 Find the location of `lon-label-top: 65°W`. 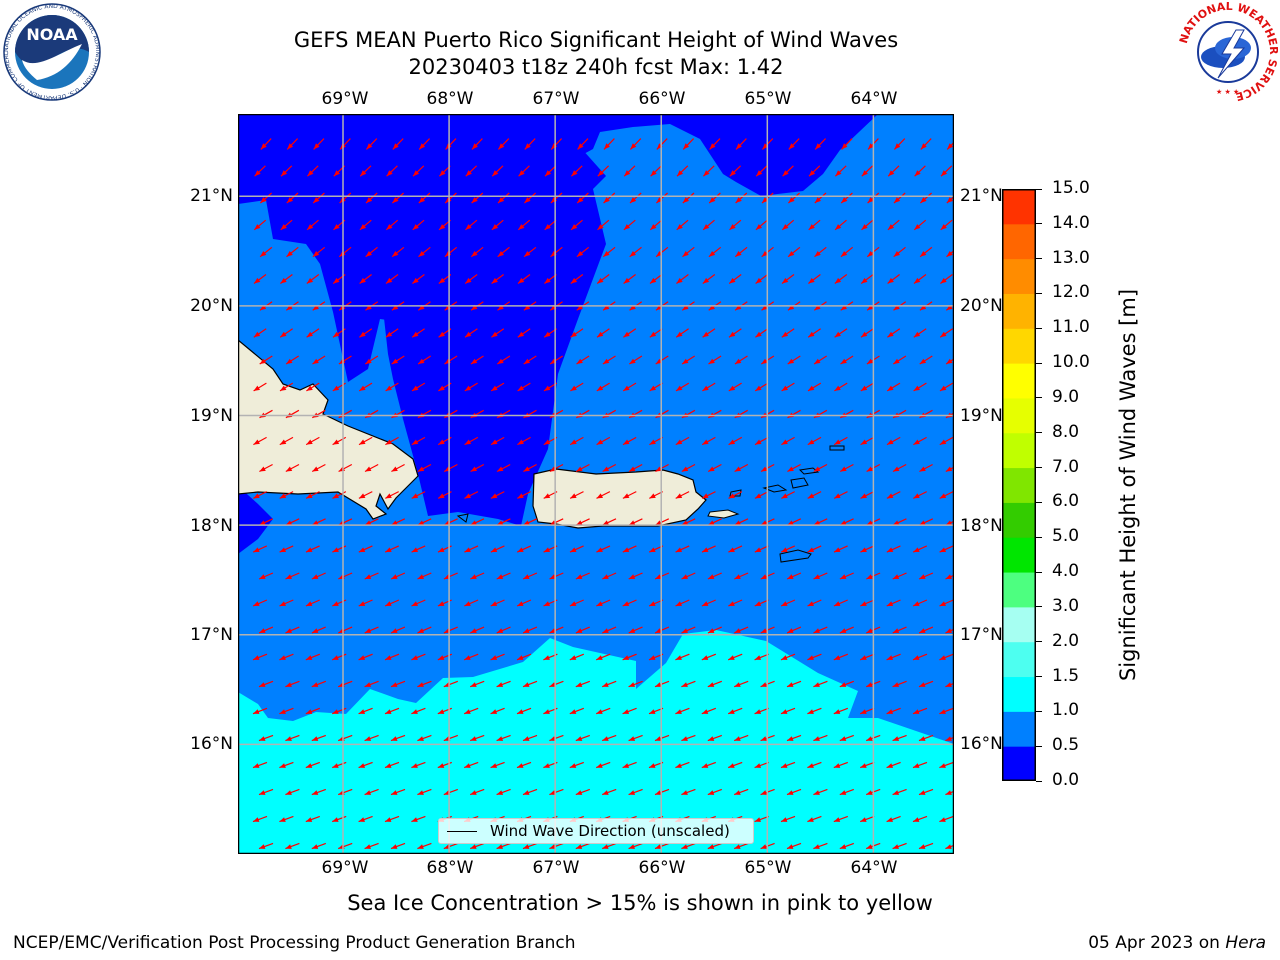

lon-label-top: 65°W is located at coordinates (768, 99).